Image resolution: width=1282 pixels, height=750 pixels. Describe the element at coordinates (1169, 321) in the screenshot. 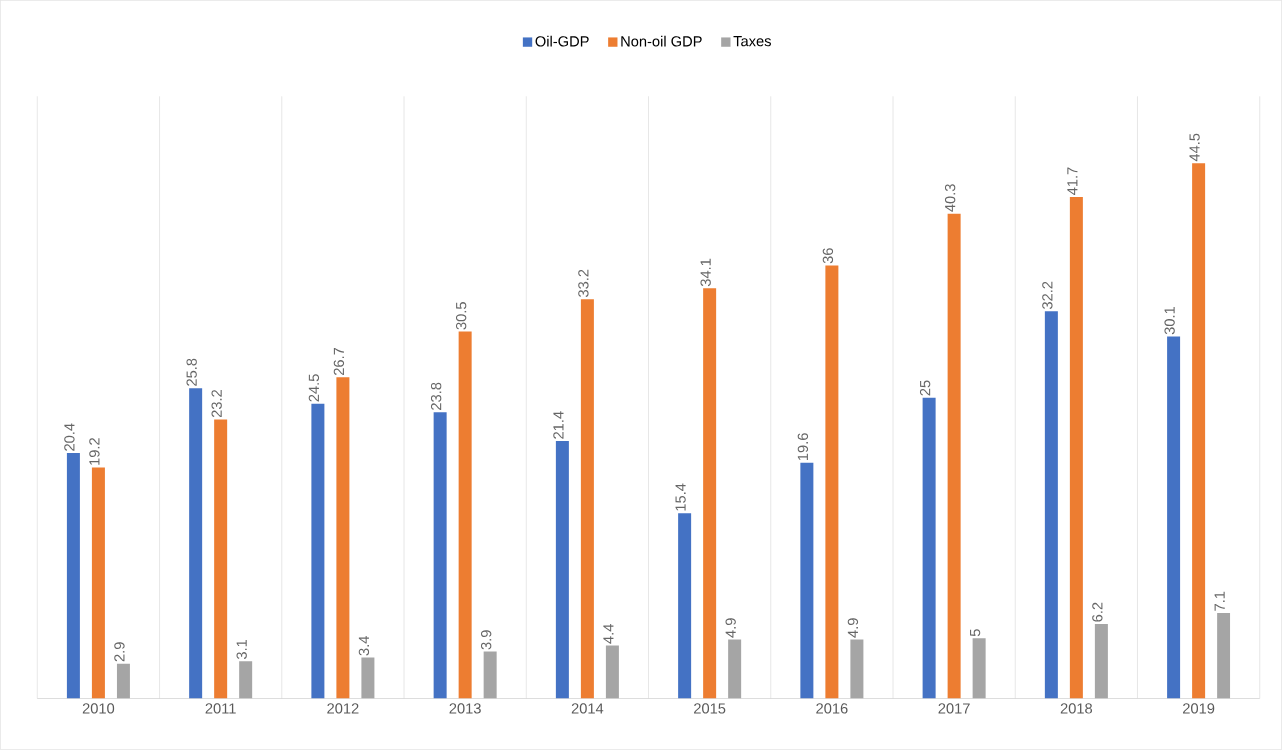

I see `data-label: 30.1` at that location.